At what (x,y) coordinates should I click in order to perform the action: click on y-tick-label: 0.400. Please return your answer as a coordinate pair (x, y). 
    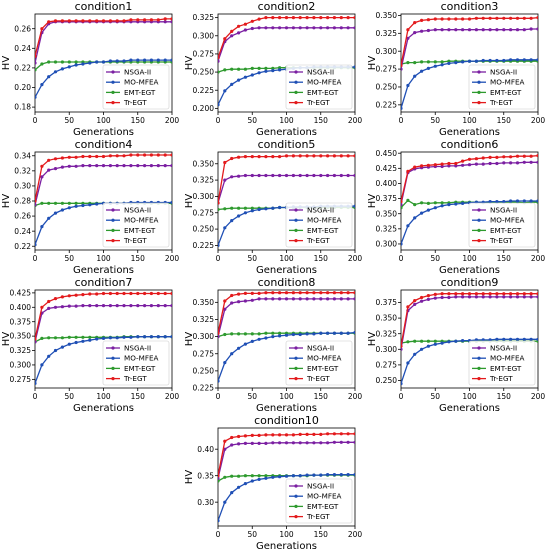
    Looking at the image, I should click on (387, 183).